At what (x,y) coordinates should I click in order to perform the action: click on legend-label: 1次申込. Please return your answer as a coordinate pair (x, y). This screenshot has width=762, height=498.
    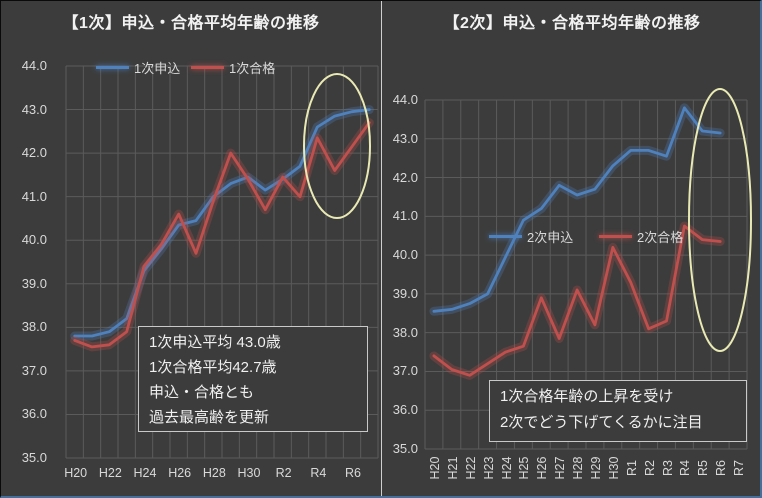
    Looking at the image, I should click on (157, 68).